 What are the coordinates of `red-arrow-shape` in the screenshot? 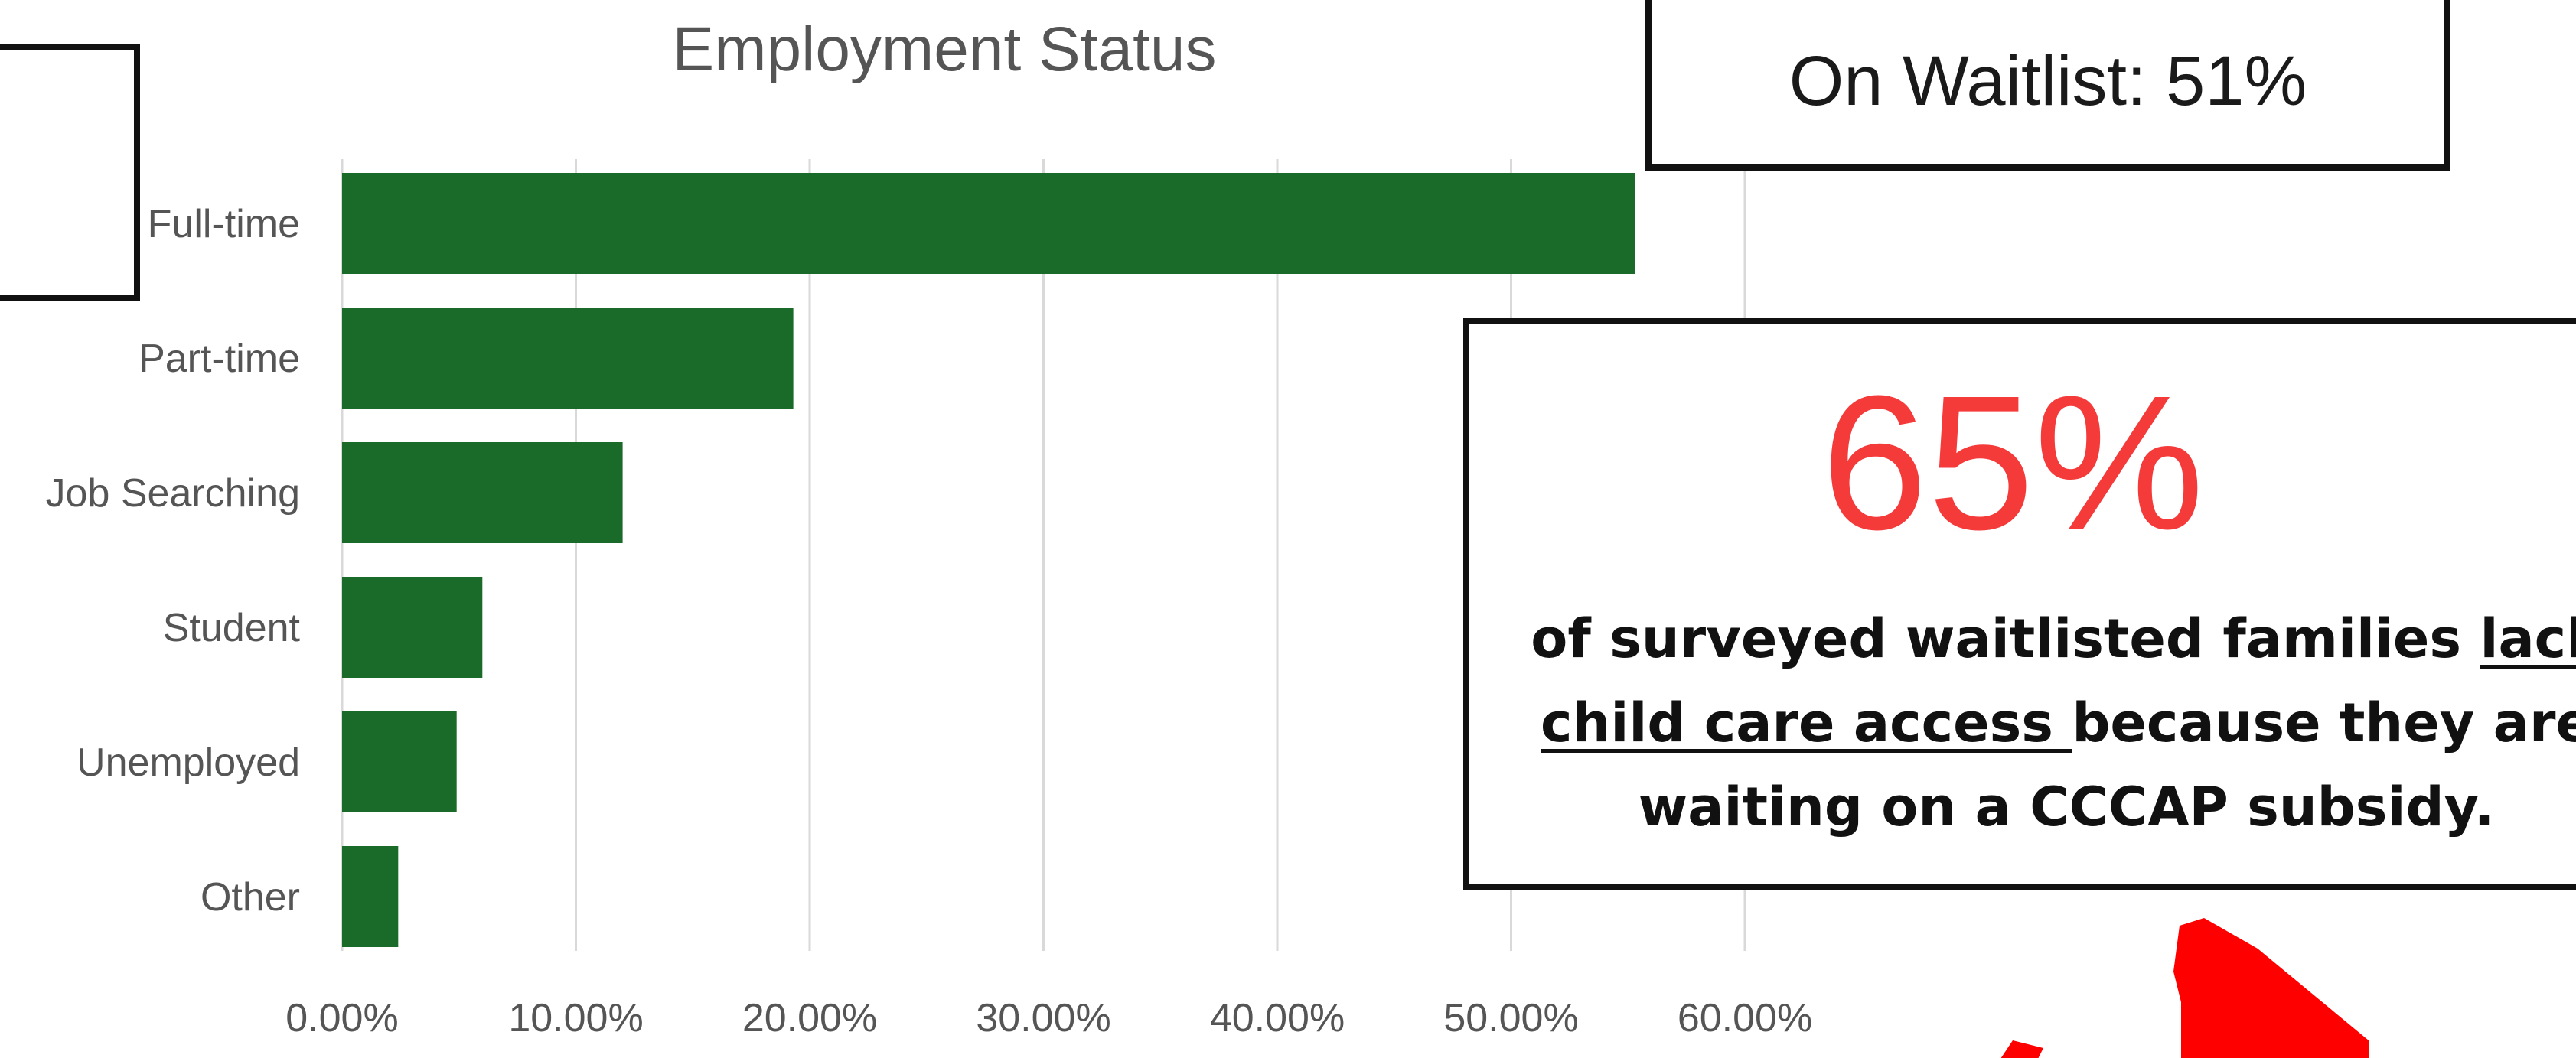 It's located at (2271, 988).